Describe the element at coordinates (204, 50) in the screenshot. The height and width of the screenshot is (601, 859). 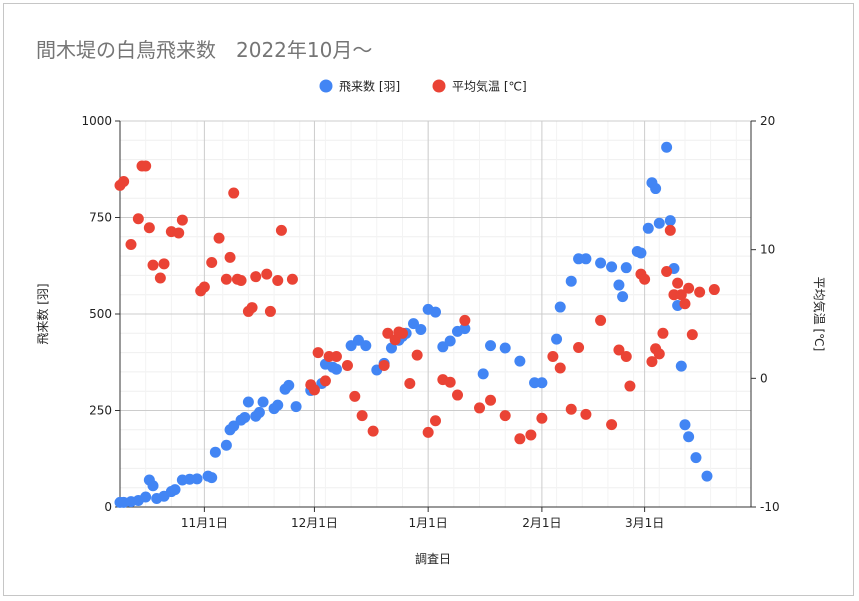
I see `chart-title: 間木堤の白鳥飛来数 2022年10月～` at that location.